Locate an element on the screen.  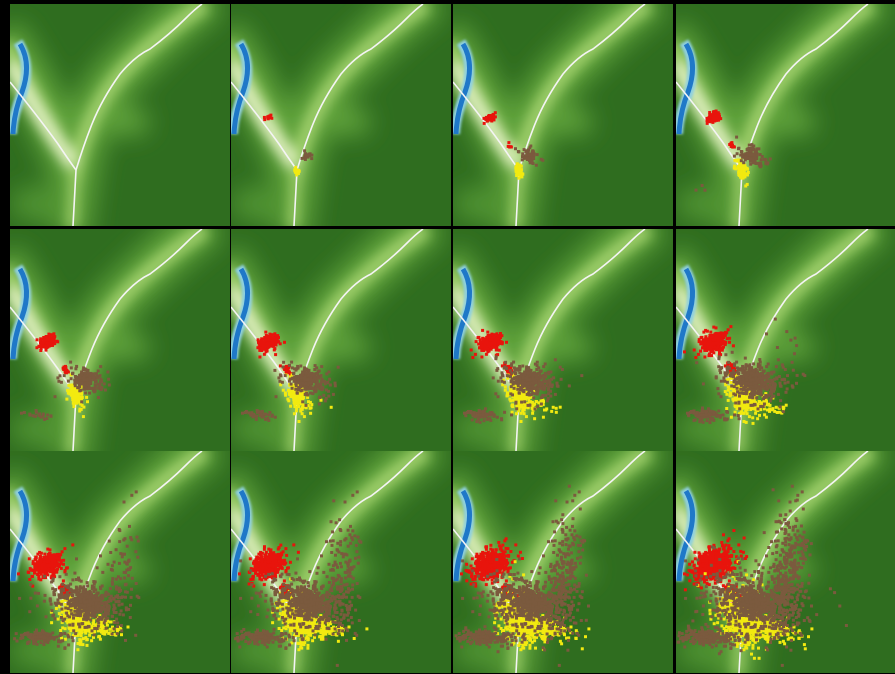
map-panel is located at coordinates (115, 557).